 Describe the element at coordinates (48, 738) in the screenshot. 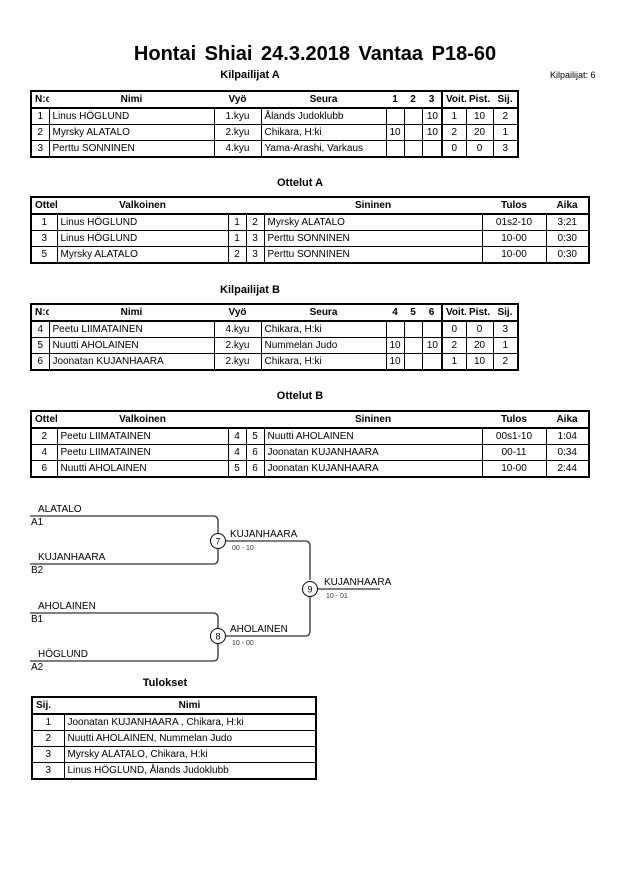

I see `table-cell: 2` at that location.